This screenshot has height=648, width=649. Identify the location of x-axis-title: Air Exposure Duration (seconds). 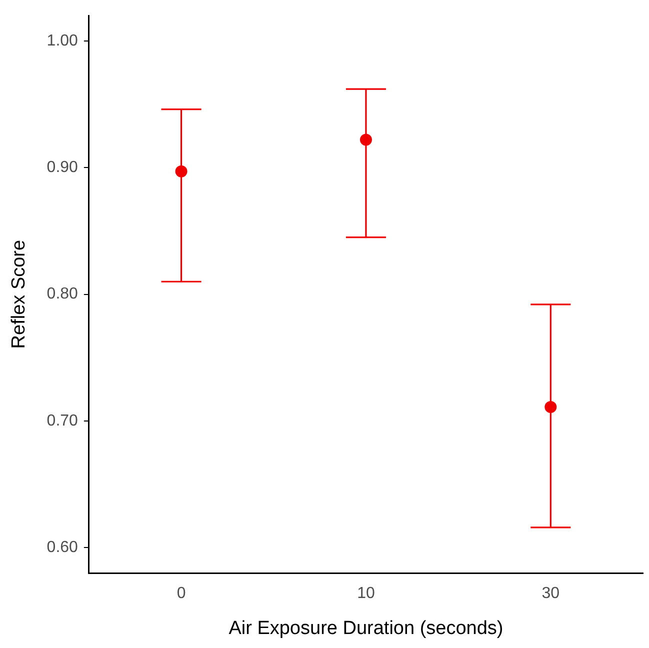
(366, 628).